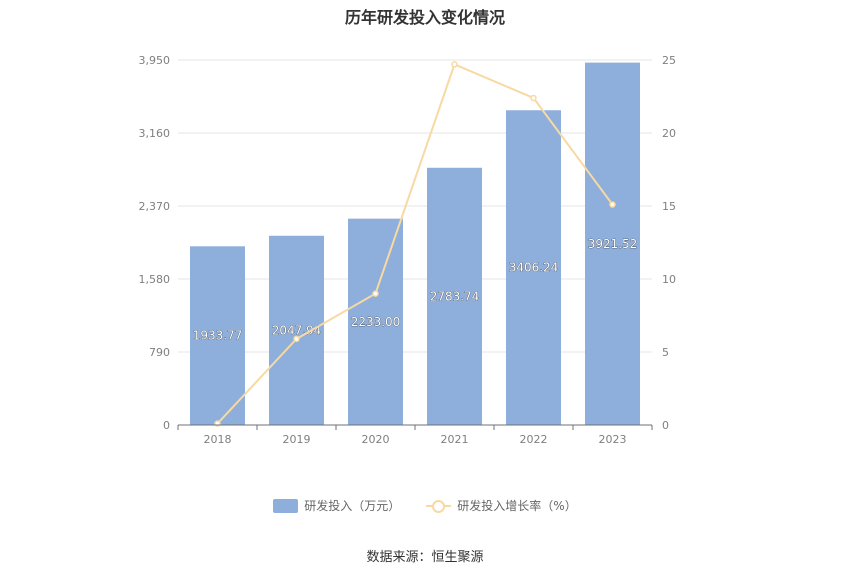 Image resolution: width=850 pixels, height=575 pixels. What do you see at coordinates (669, 60) in the screenshot?
I see `y-right-tick-label: 25` at bounding box center [669, 60].